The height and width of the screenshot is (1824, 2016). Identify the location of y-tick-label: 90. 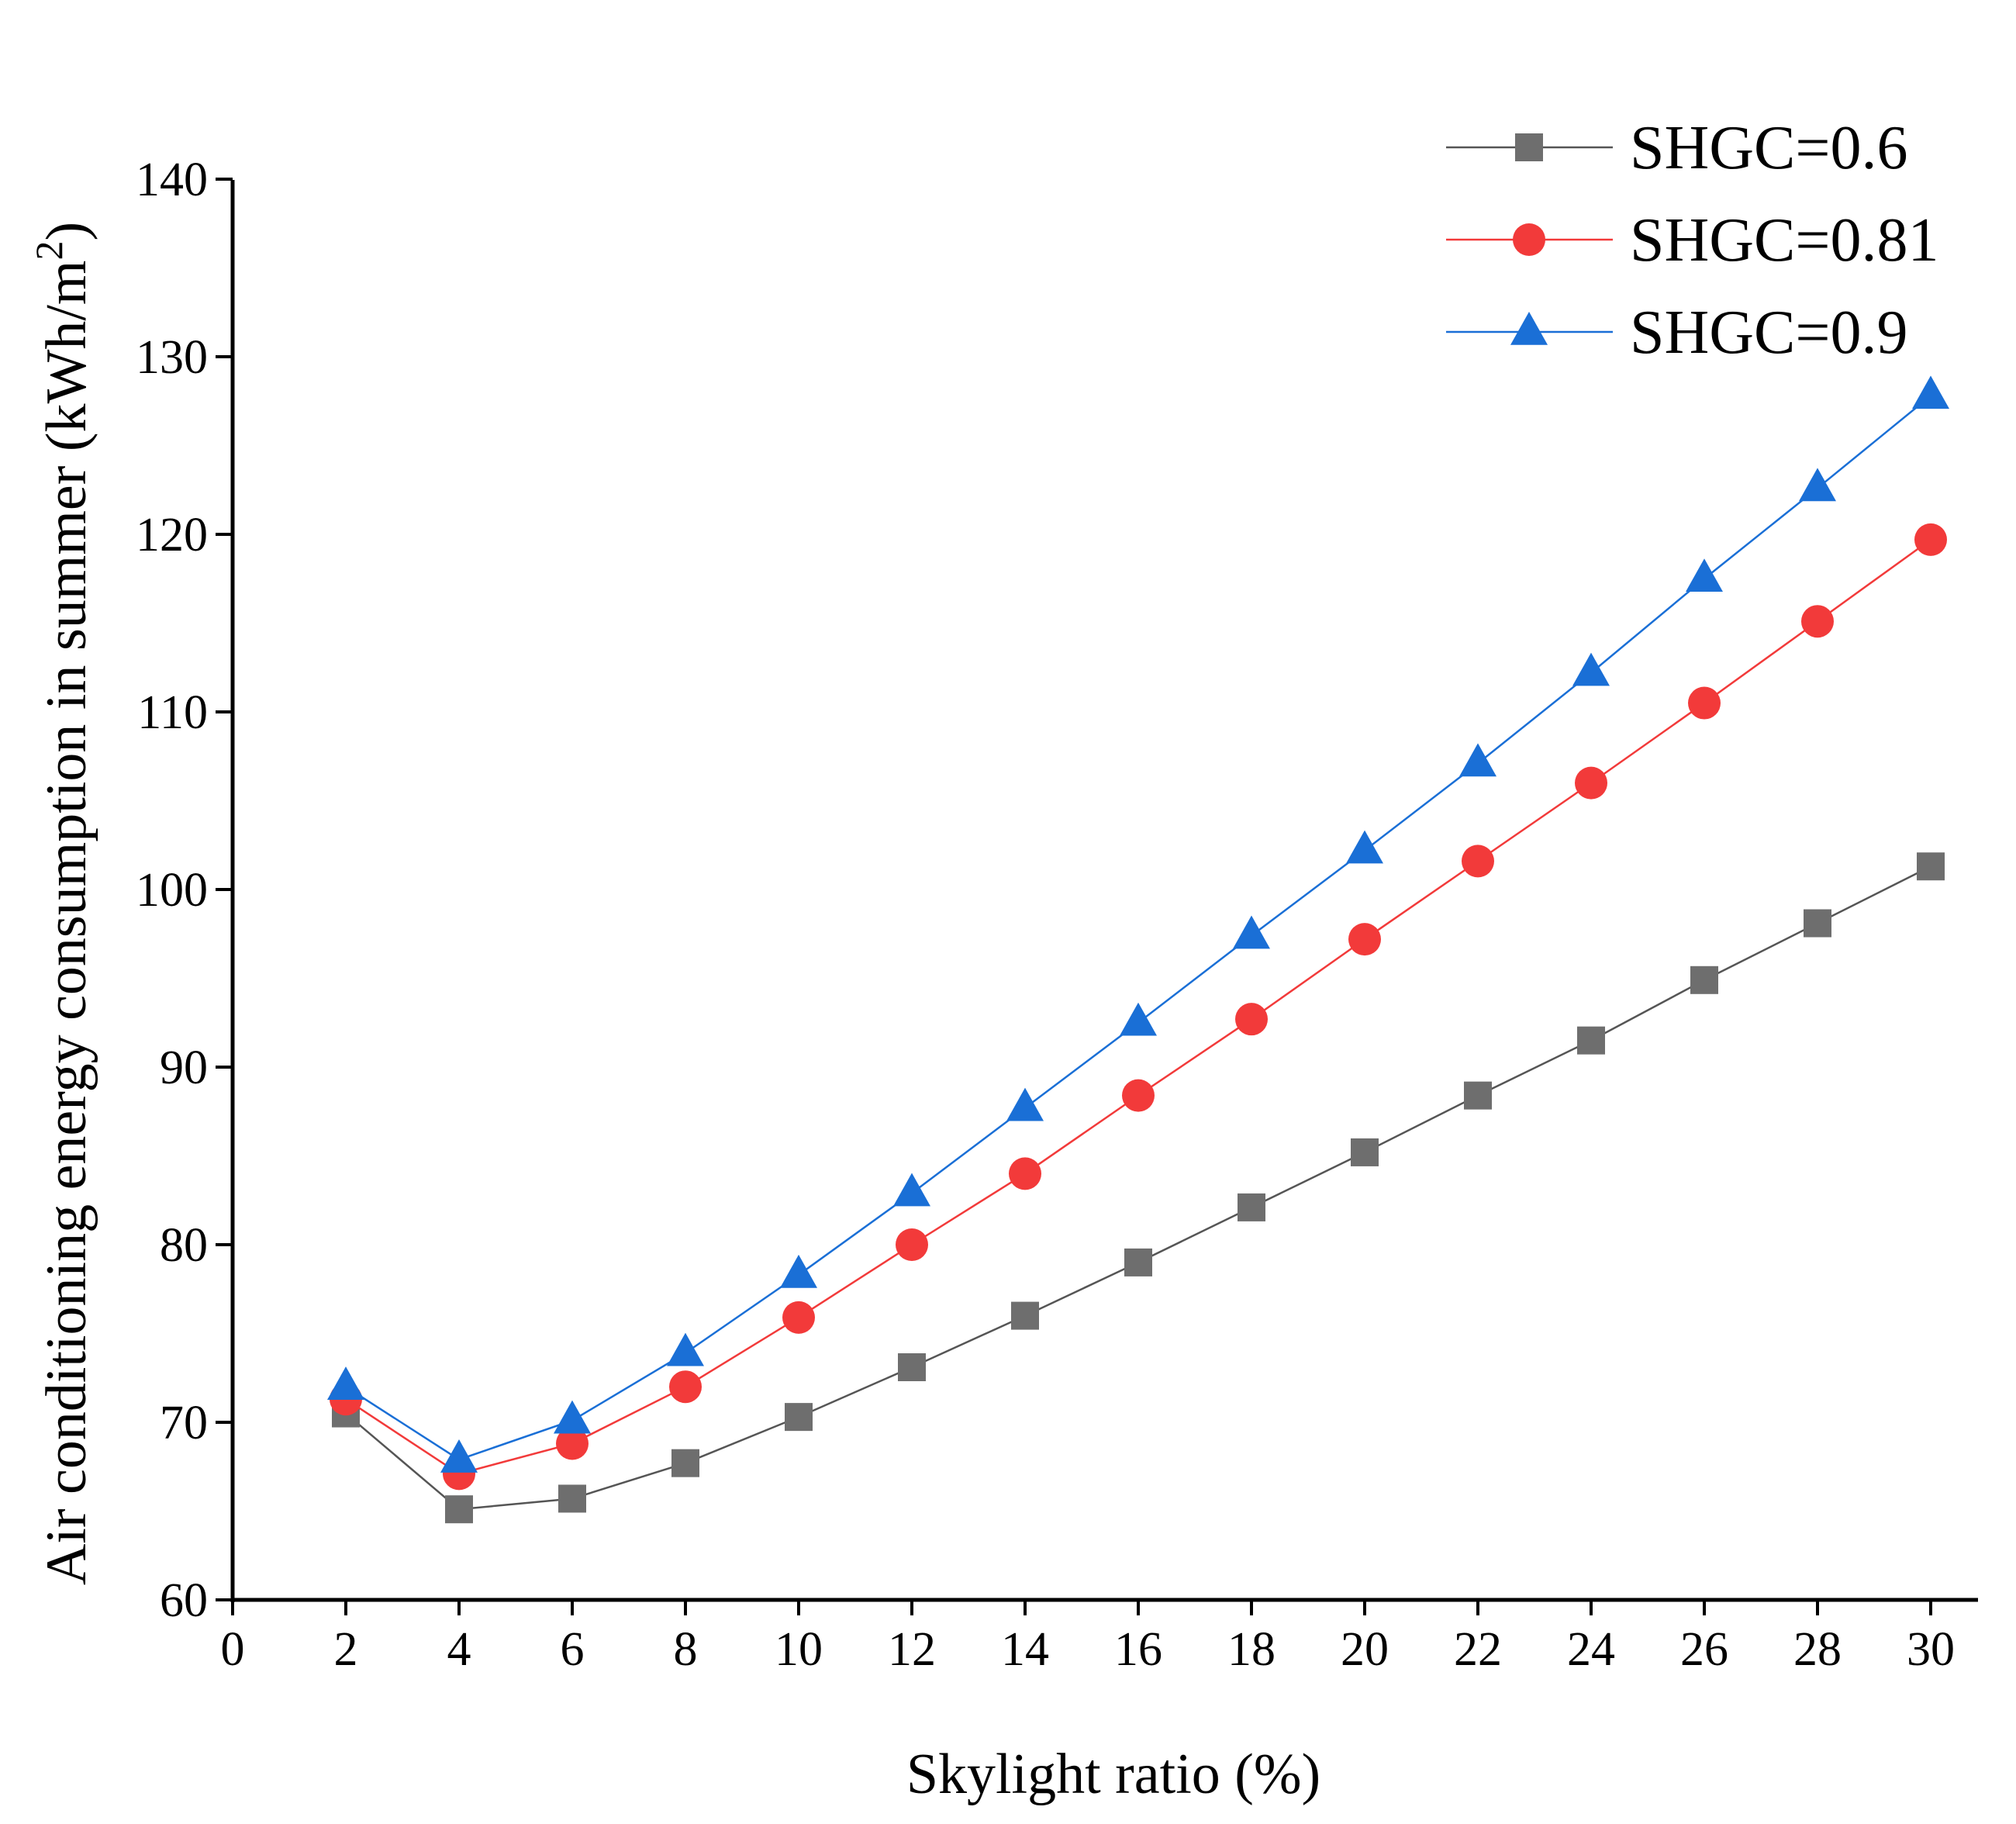
(184, 1068).